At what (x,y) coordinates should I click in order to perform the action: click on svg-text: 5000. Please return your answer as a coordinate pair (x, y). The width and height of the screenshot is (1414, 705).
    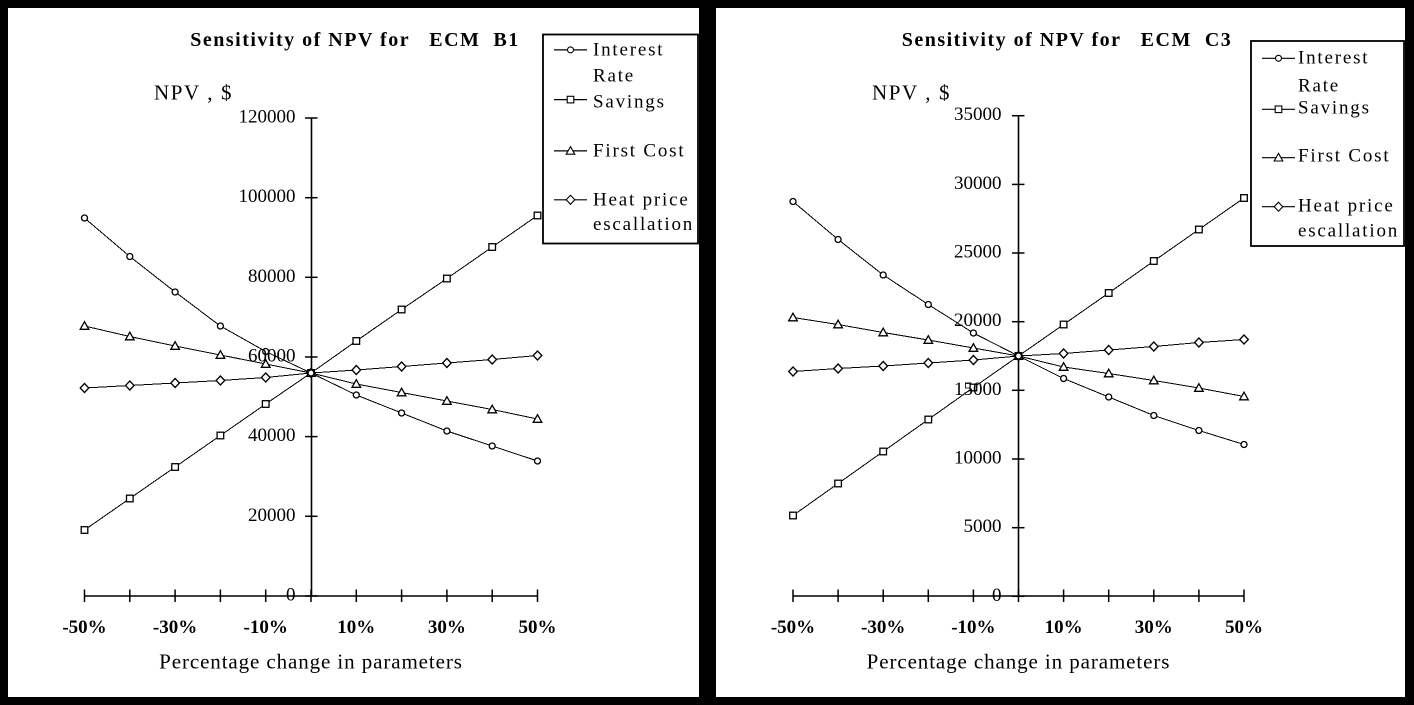
    Looking at the image, I should click on (983, 526).